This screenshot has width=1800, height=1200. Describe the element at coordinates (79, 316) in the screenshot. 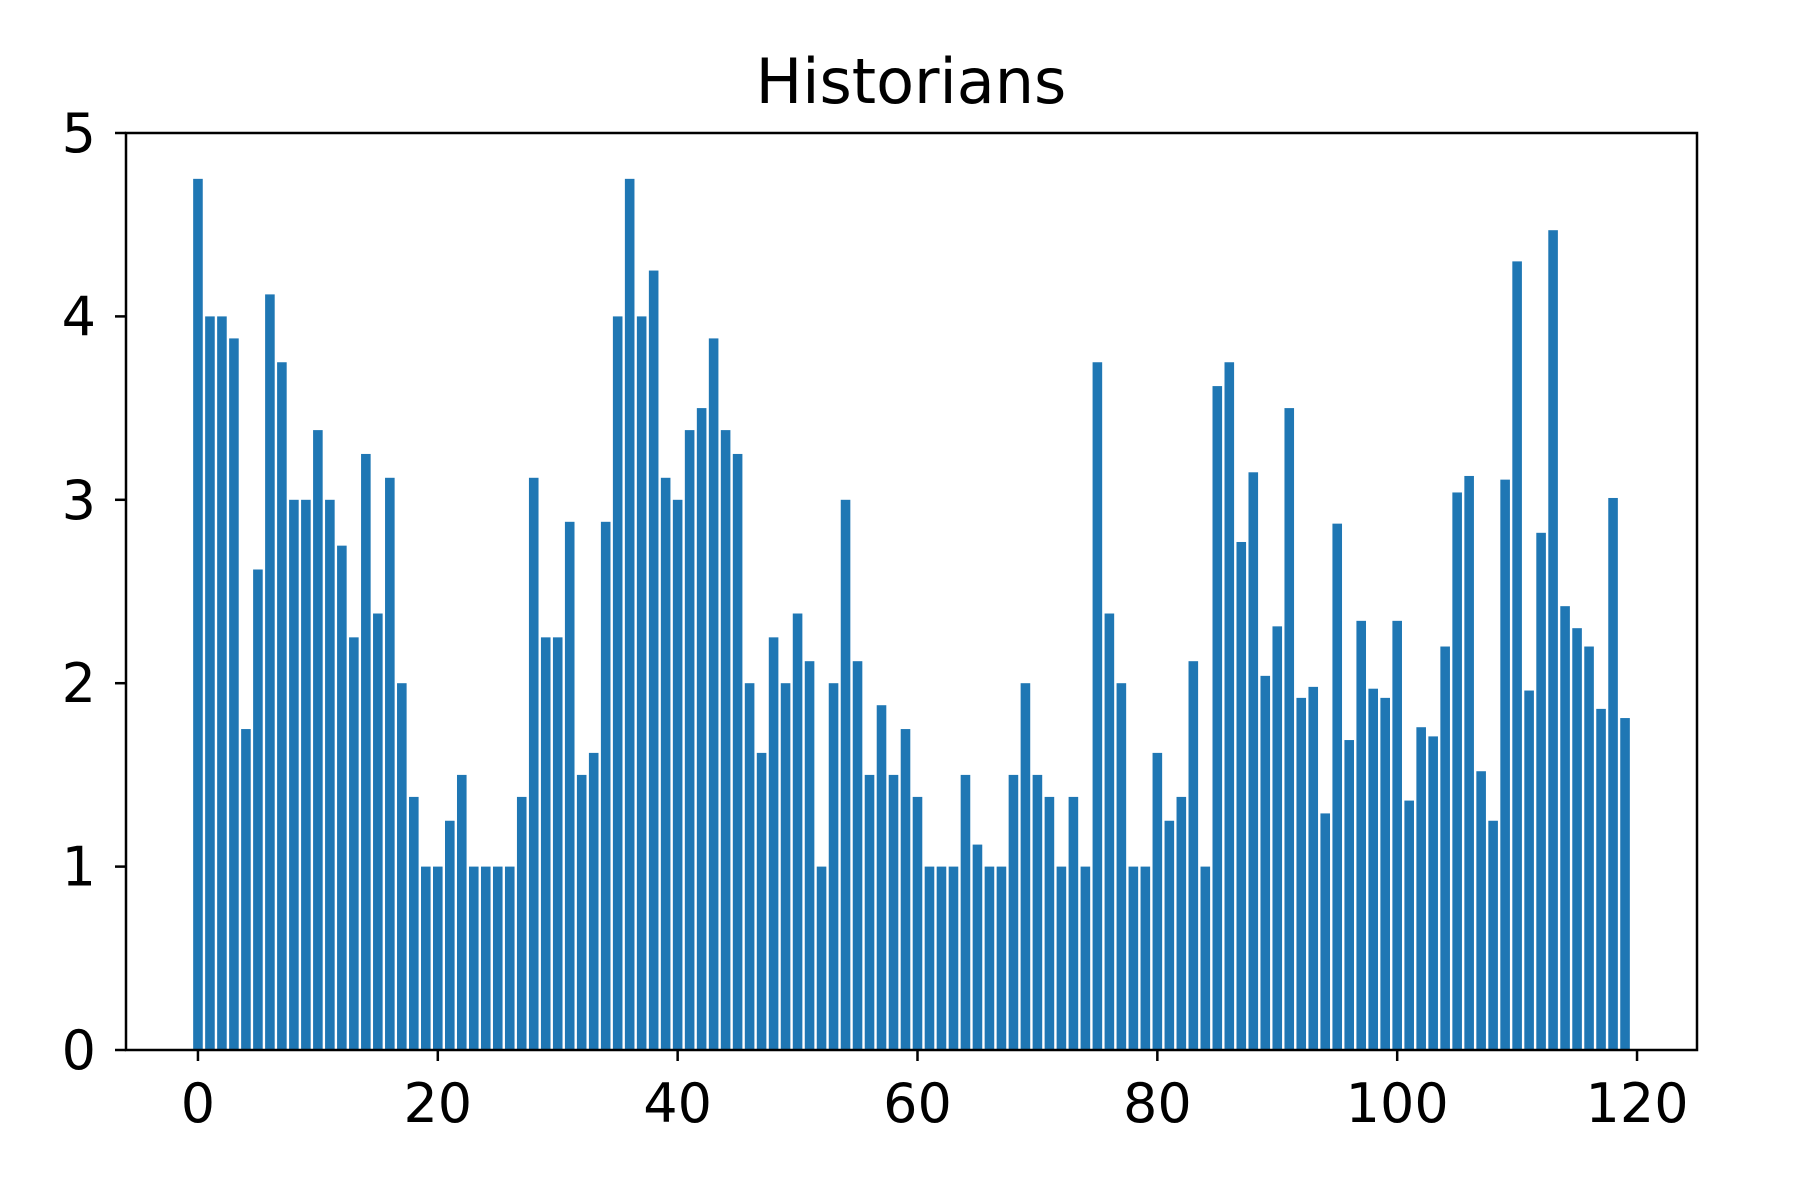

I see `y-tick-label-4: 4` at that location.